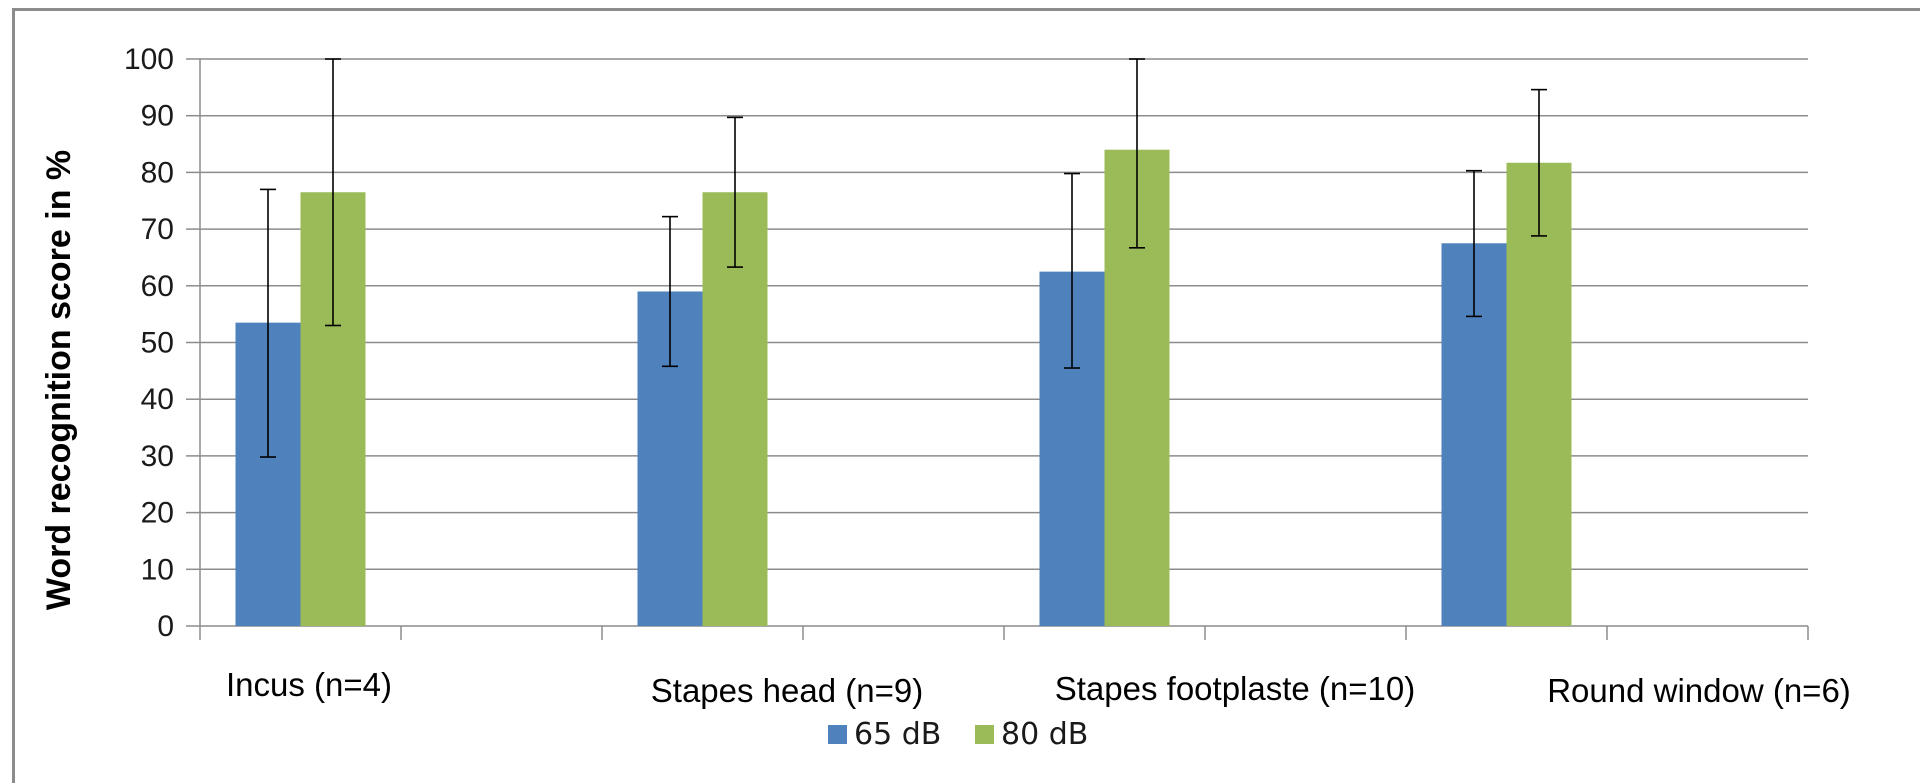 The width and height of the screenshot is (1922, 783). I want to click on y-tick-label: 70, so click(157, 229).